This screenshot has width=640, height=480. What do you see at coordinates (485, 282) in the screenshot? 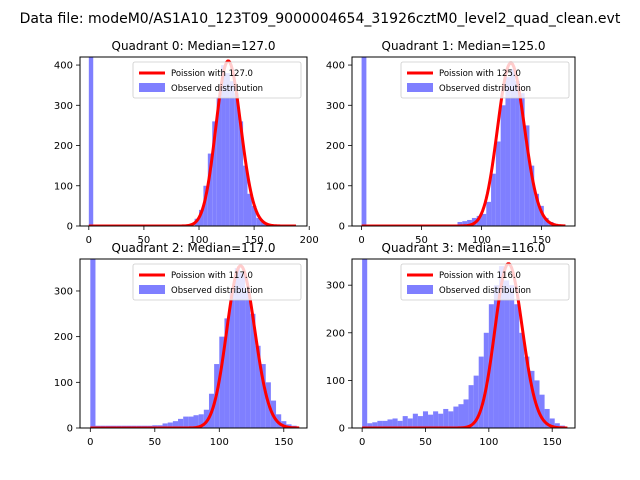
I see `legend: Poission with 116.0 Observed distribution` at bounding box center [485, 282].